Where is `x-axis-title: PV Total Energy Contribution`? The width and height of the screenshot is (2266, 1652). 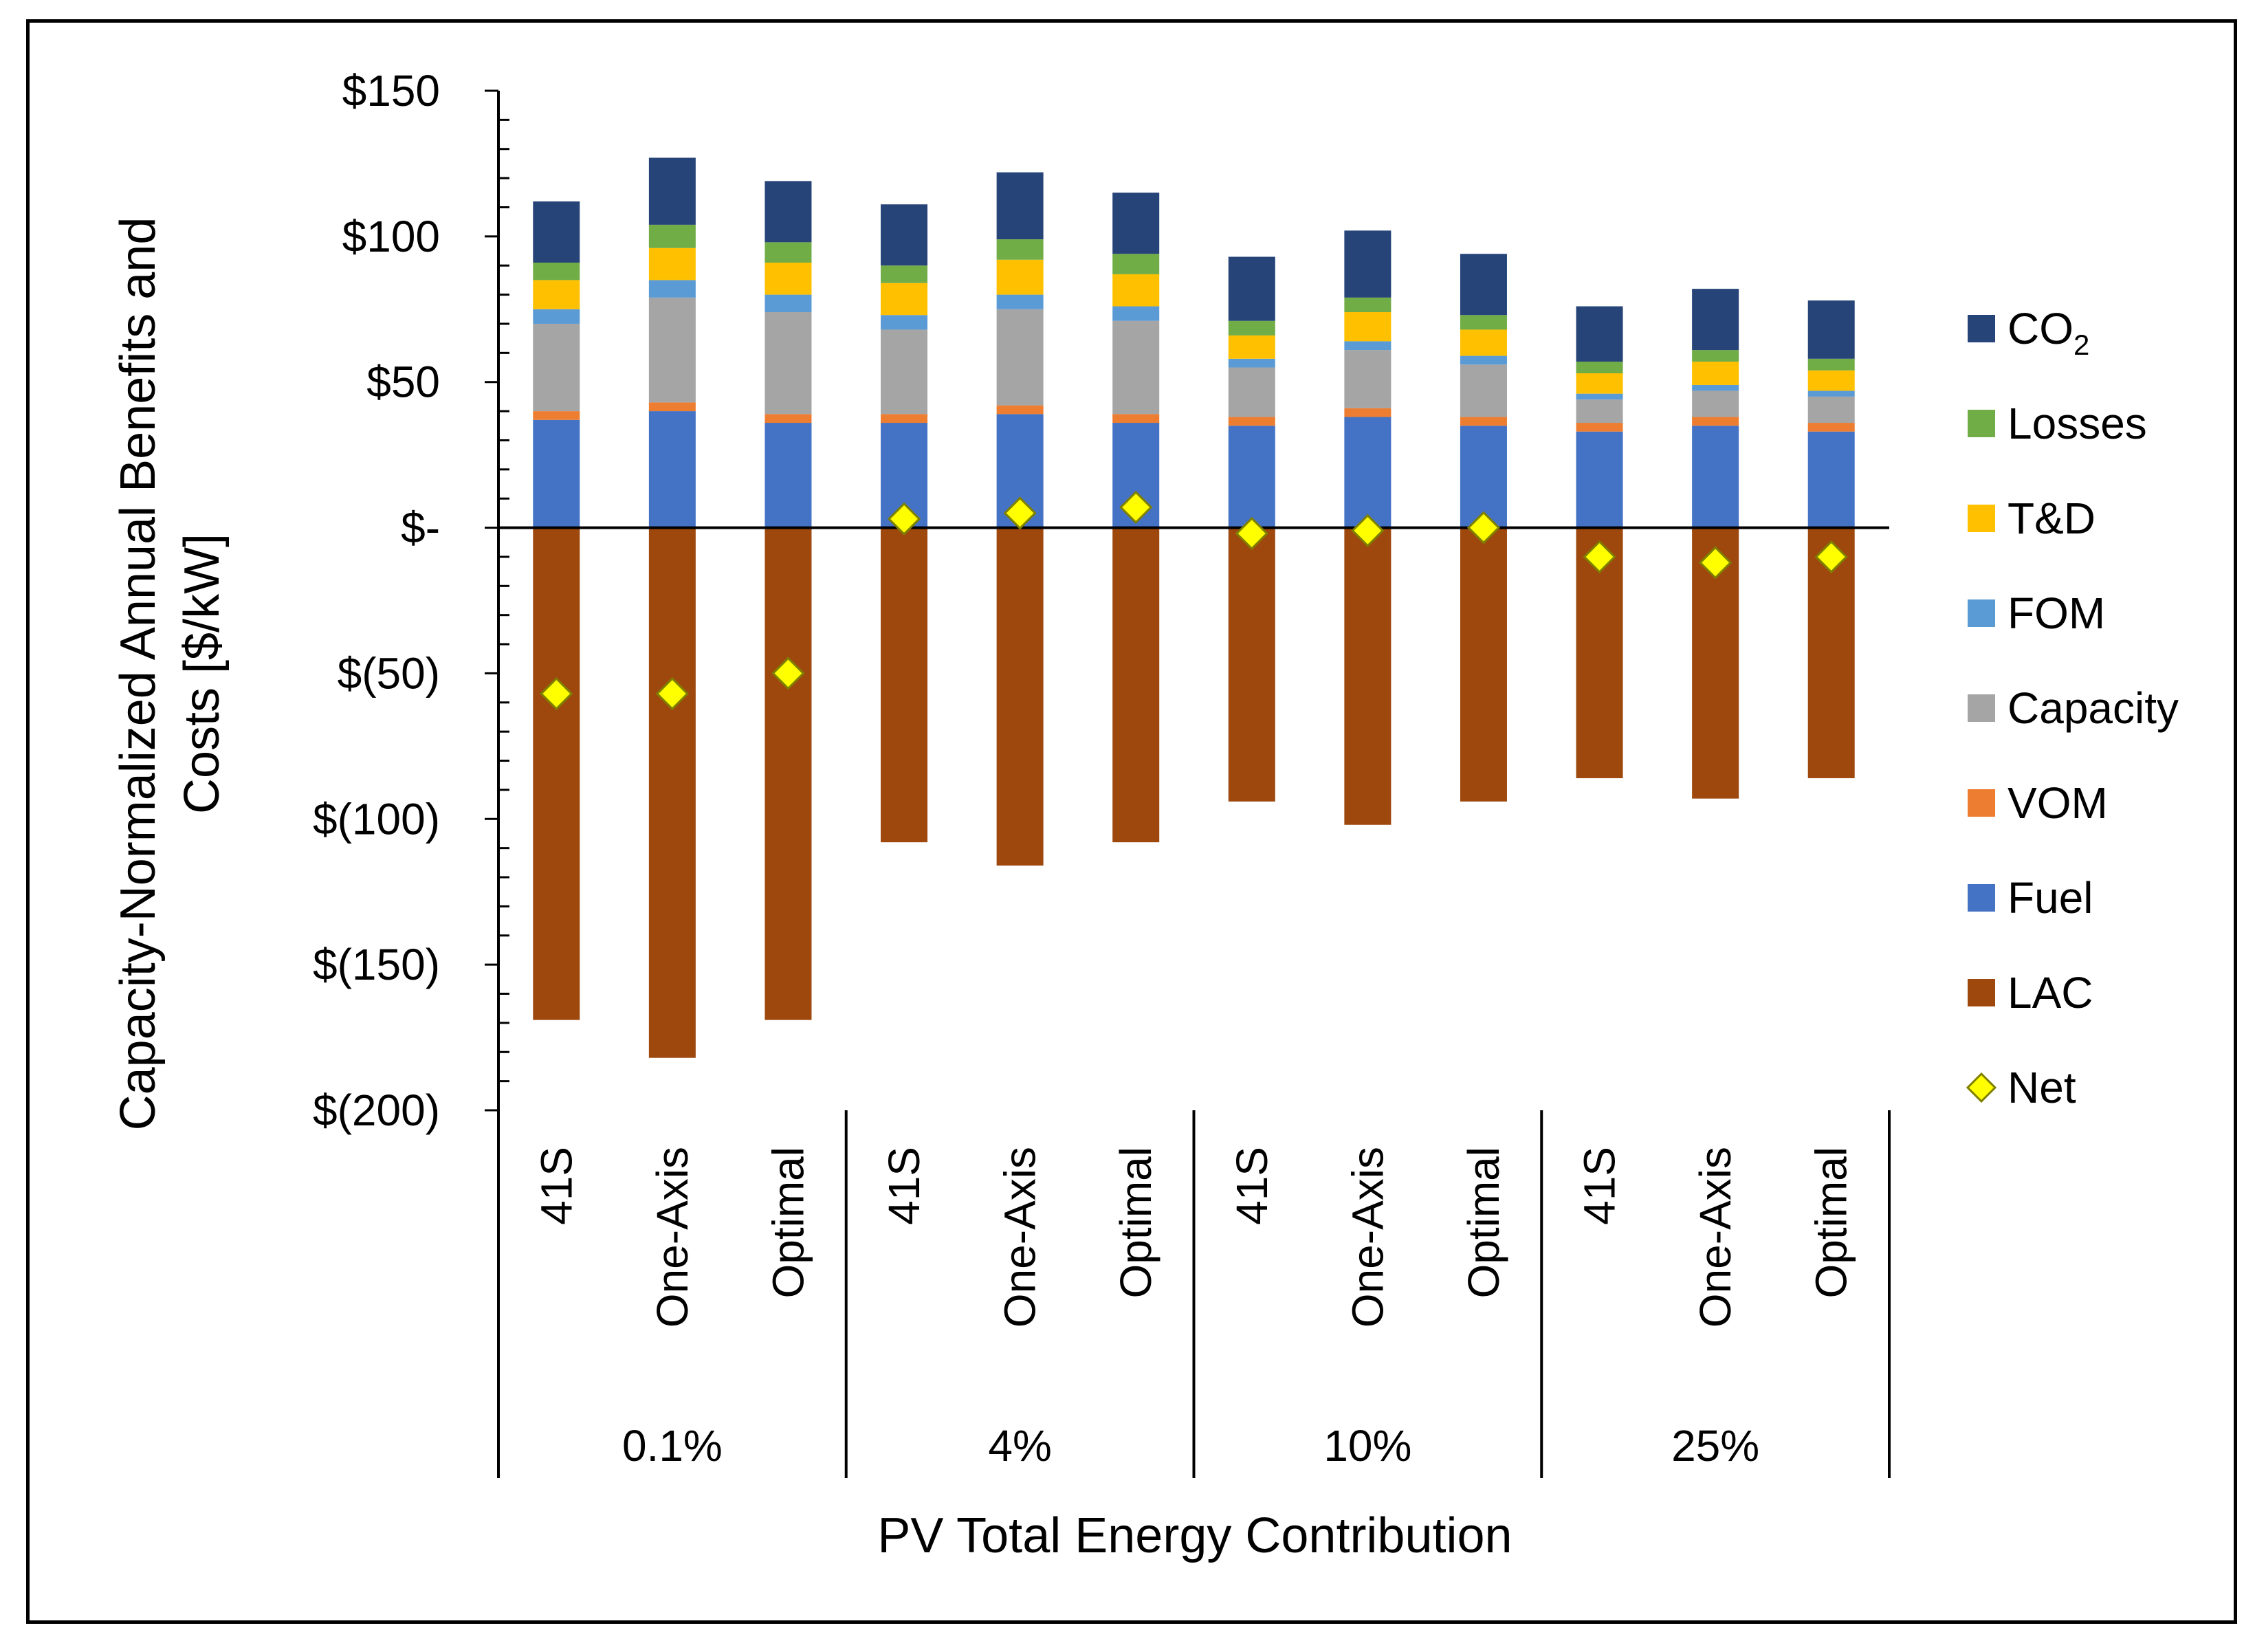 x-axis-title: PV Total Energy Contribution is located at coordinates (1194, 1535).